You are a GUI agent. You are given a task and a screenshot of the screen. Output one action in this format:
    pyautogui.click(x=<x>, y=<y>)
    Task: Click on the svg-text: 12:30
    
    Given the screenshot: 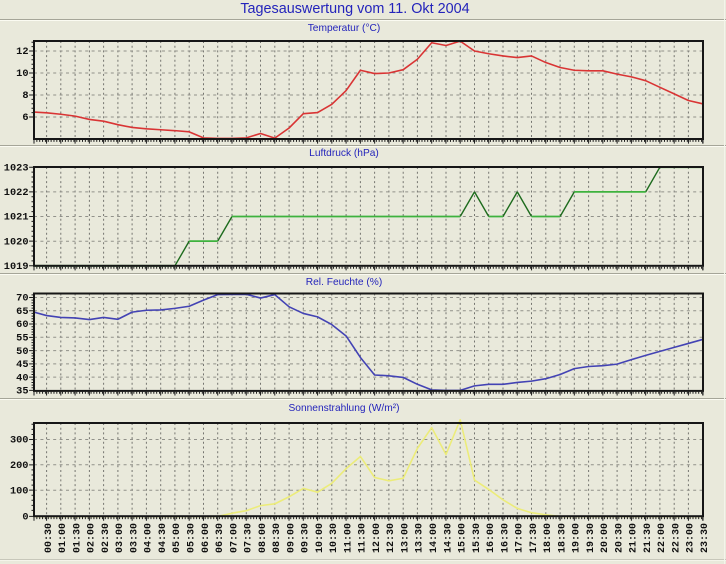 What is the action you would take?
    pyautogui.click(x=391, y=538)
    